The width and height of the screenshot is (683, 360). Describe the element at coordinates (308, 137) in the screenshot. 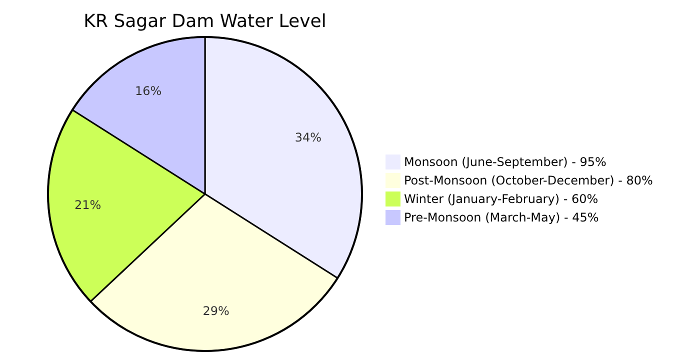

I see `data-label: 34%` at that location.